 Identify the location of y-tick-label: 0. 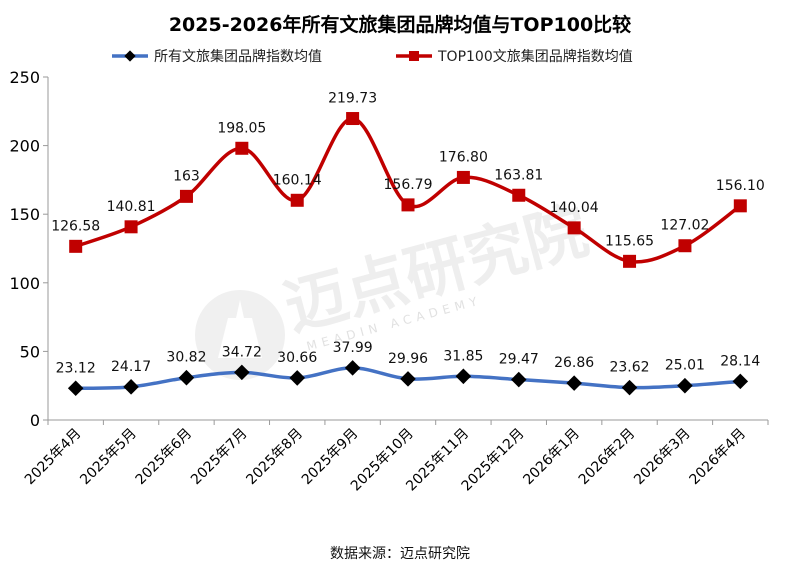
(35, 420).